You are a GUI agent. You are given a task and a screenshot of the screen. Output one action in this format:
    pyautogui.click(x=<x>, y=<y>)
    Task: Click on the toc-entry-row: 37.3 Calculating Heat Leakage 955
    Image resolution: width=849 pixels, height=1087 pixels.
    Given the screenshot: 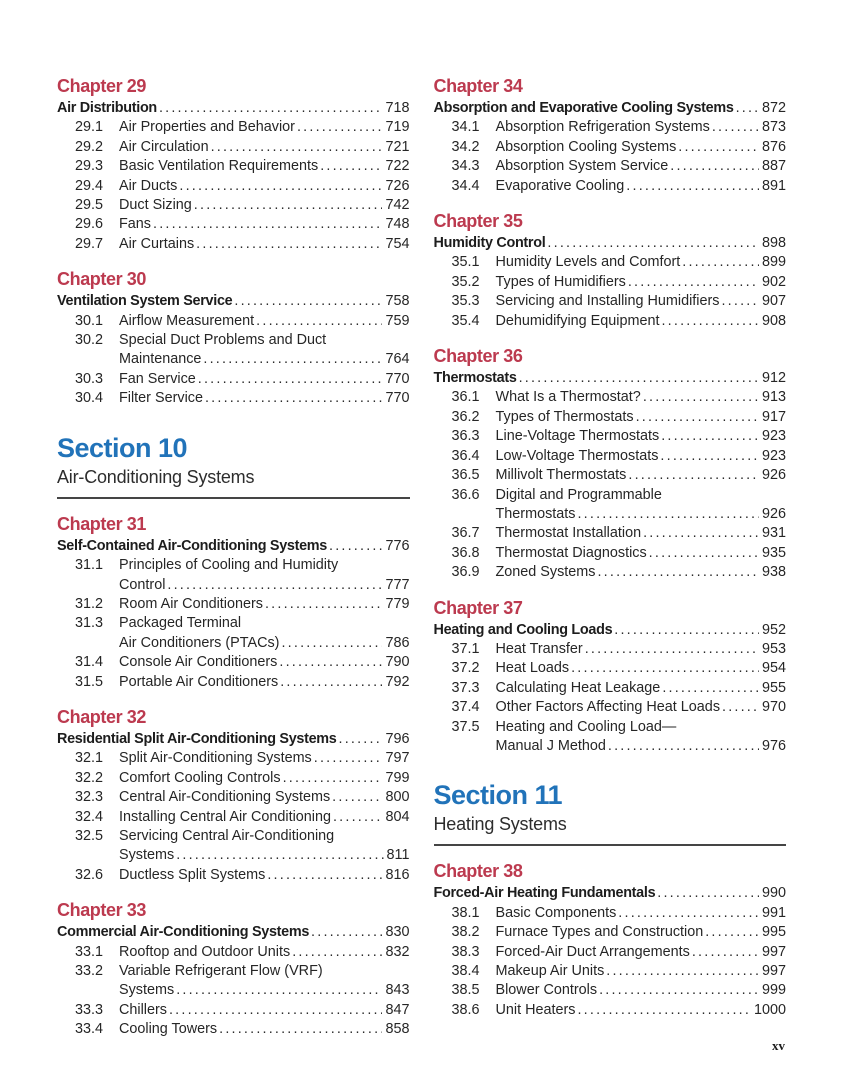 What is the action you would take?
    pyautogui.click(x=610, y=688)
    